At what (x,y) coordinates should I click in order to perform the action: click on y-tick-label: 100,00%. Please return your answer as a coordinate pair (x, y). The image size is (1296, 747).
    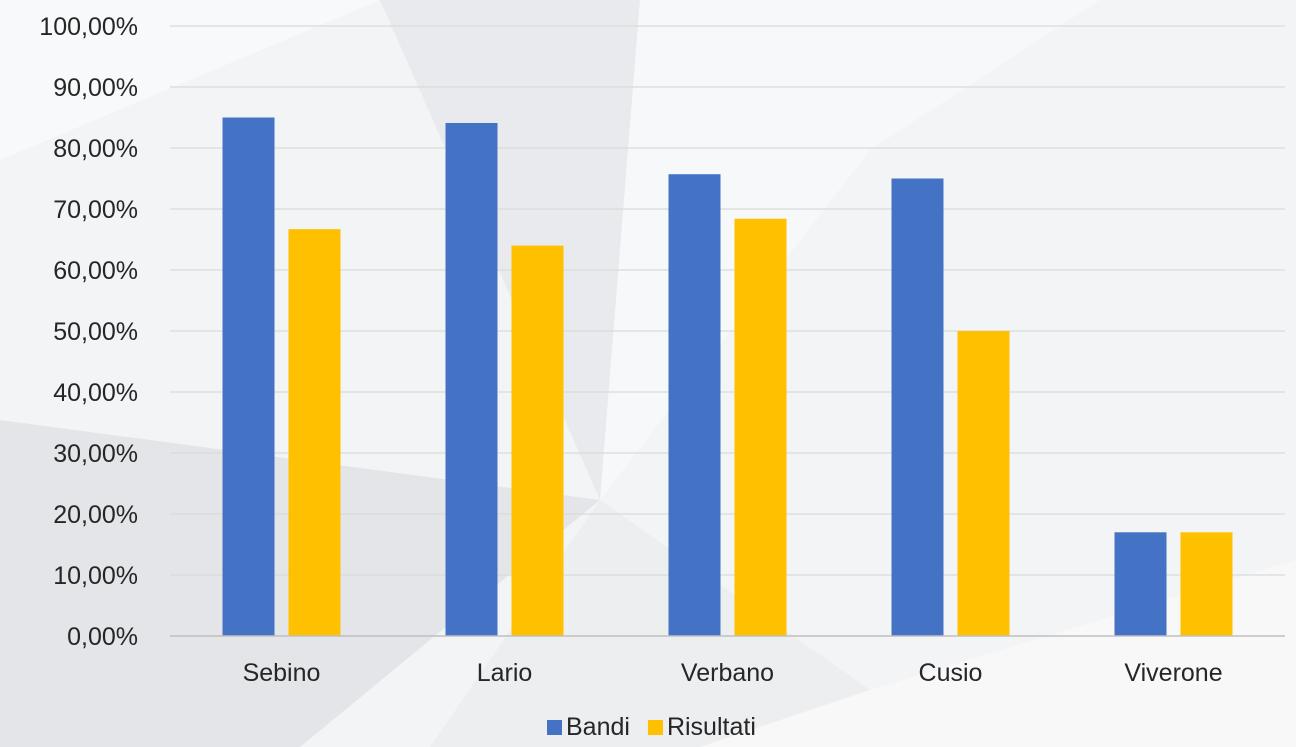
    Looking at the image, I should click on (88, 27).